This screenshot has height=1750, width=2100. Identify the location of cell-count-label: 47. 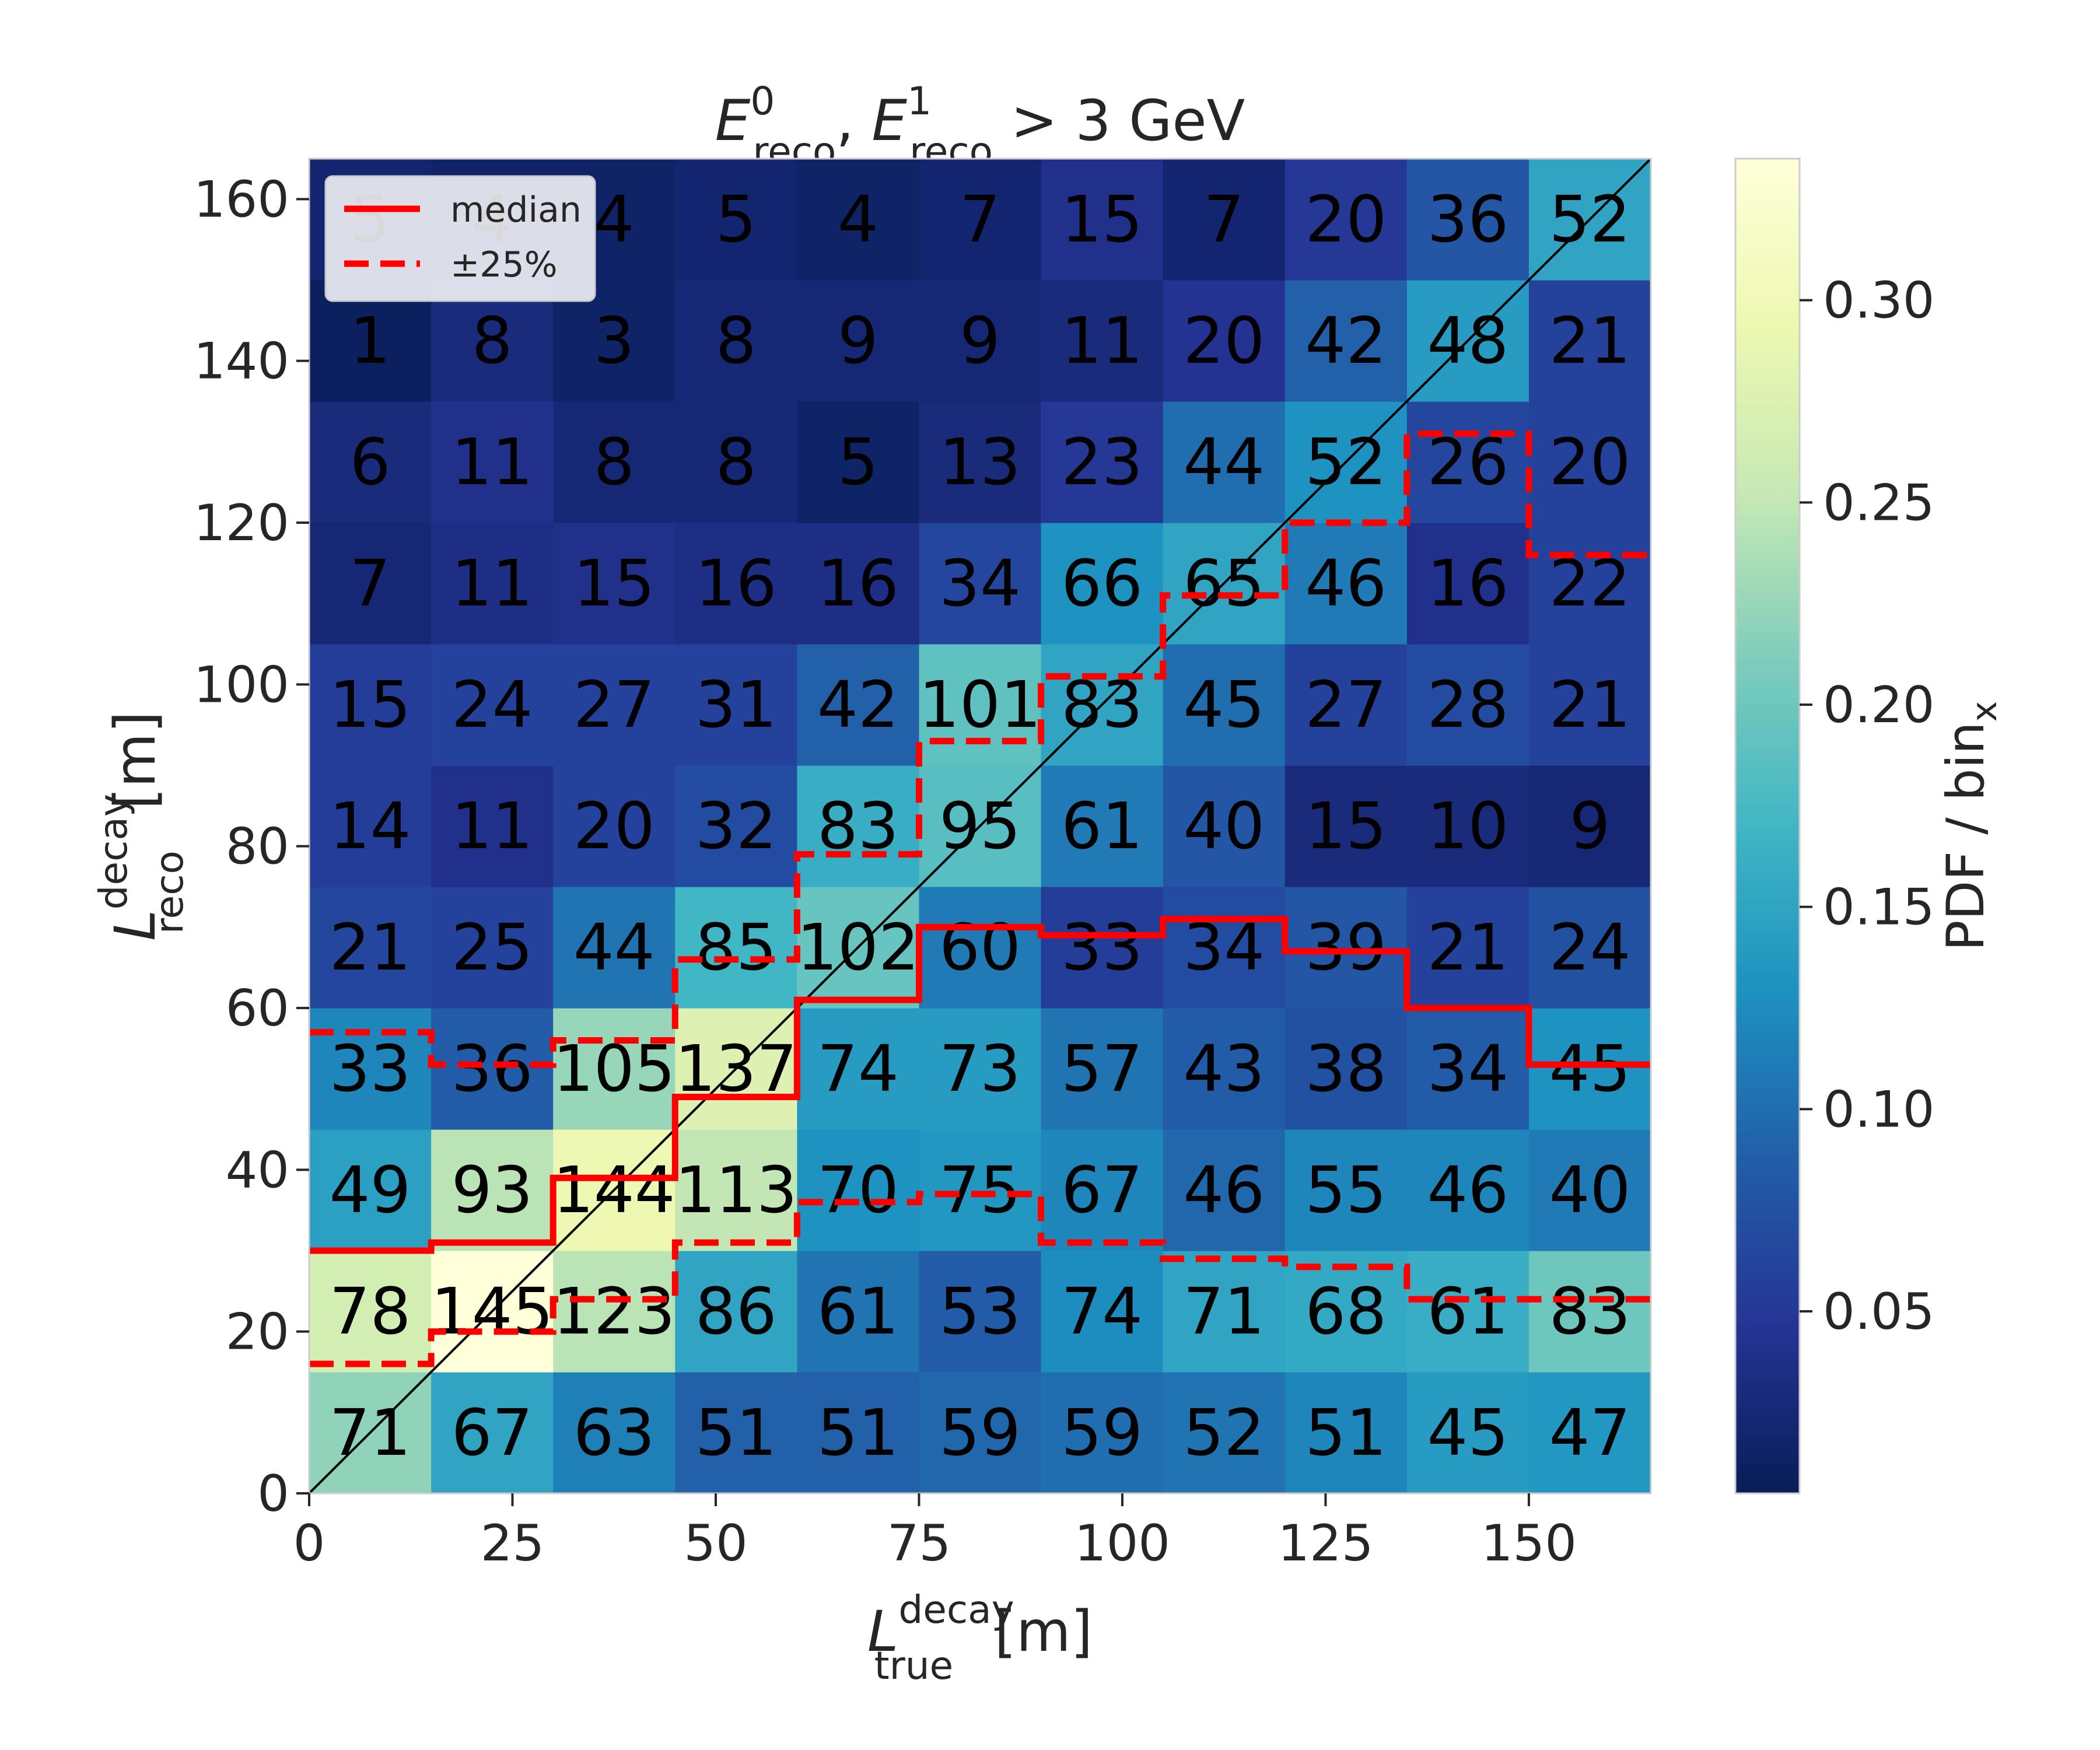
(1590, 1433).